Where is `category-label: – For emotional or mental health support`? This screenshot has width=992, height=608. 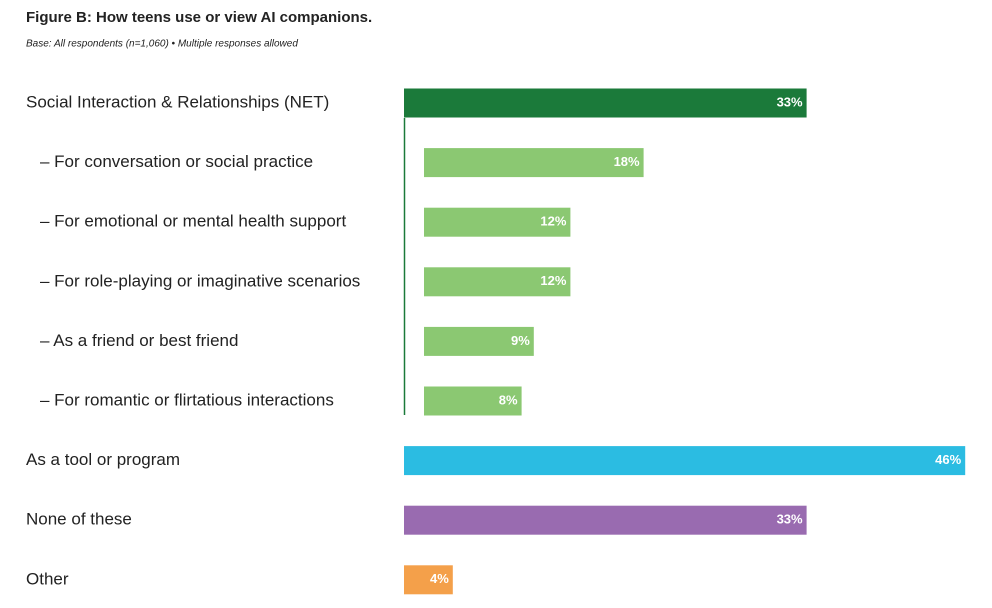
category-label: – For emotional or mental health support is located at coordinates (193, 221).